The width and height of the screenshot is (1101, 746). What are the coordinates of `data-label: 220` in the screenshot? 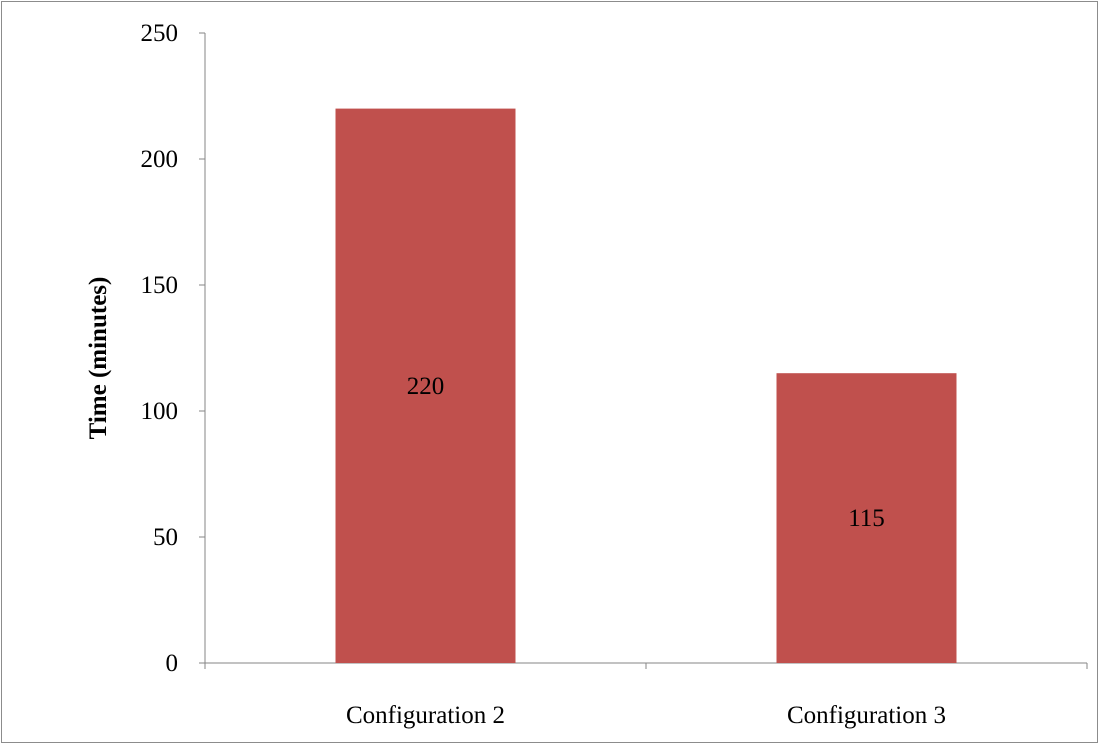 It's located at (426, 386).